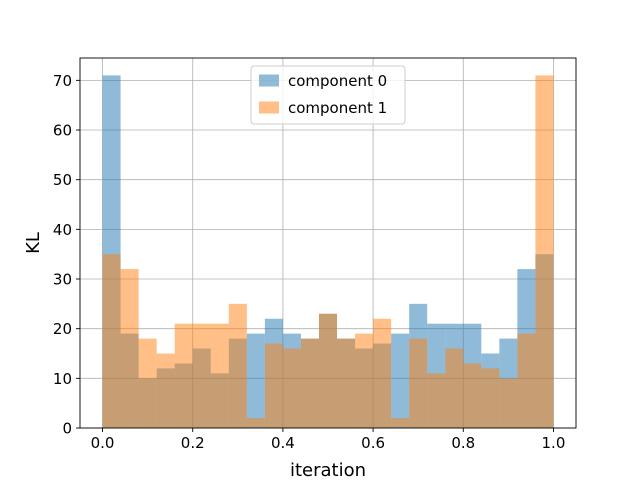 The height and width of the screenshot is (480, 640). Describe the element at coordinates (62, 230) in the screenshot. I see `y-tick-label: 40` at that location.